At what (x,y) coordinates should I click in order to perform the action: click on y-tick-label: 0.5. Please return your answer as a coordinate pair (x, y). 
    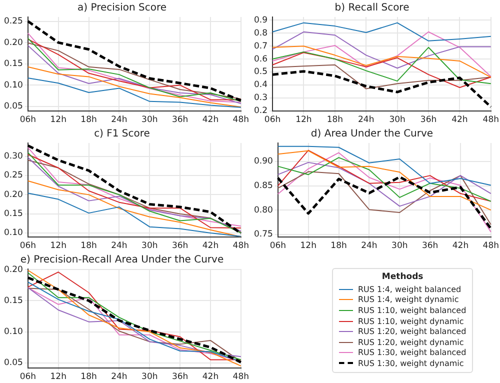
    Looking at the image, I should click on (261, 72).